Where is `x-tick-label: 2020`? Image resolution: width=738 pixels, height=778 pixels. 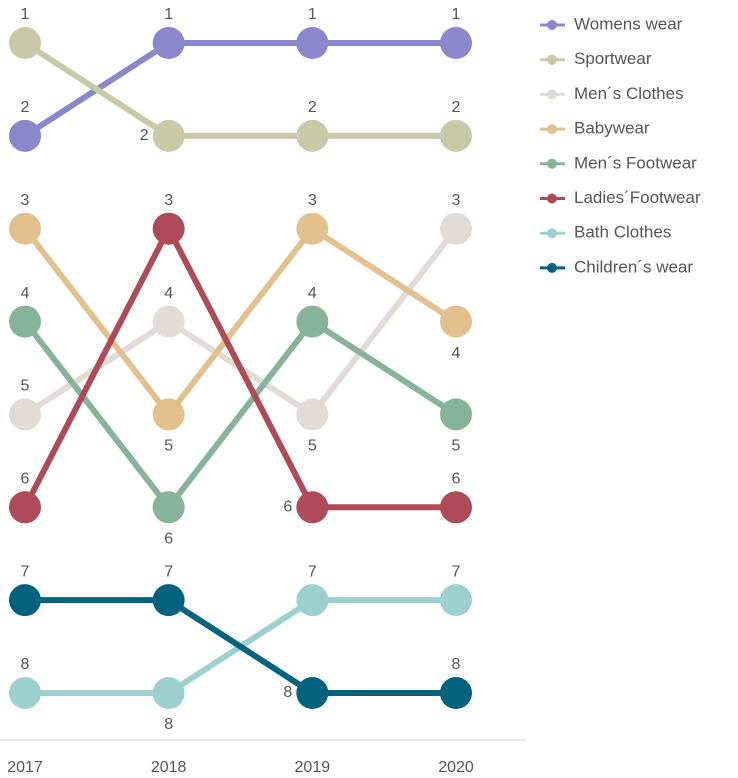
x-tick-label: 2020 is located at coordinates (456, 767).